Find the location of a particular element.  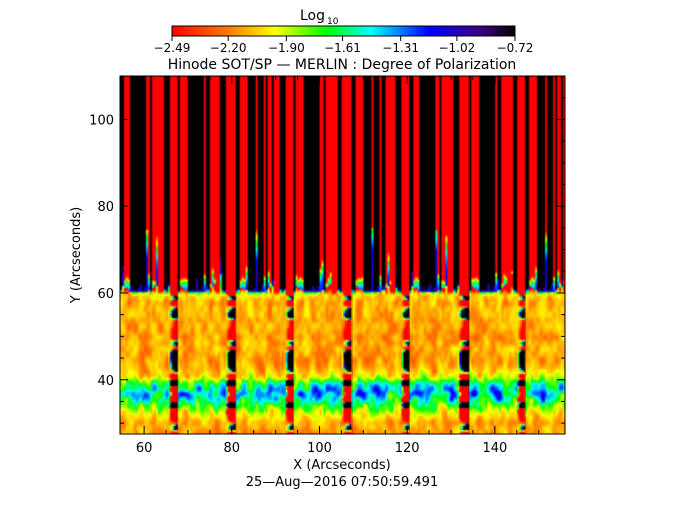

y-axis-label: Y (Arcseconds) is located at coordinates (76, 255).